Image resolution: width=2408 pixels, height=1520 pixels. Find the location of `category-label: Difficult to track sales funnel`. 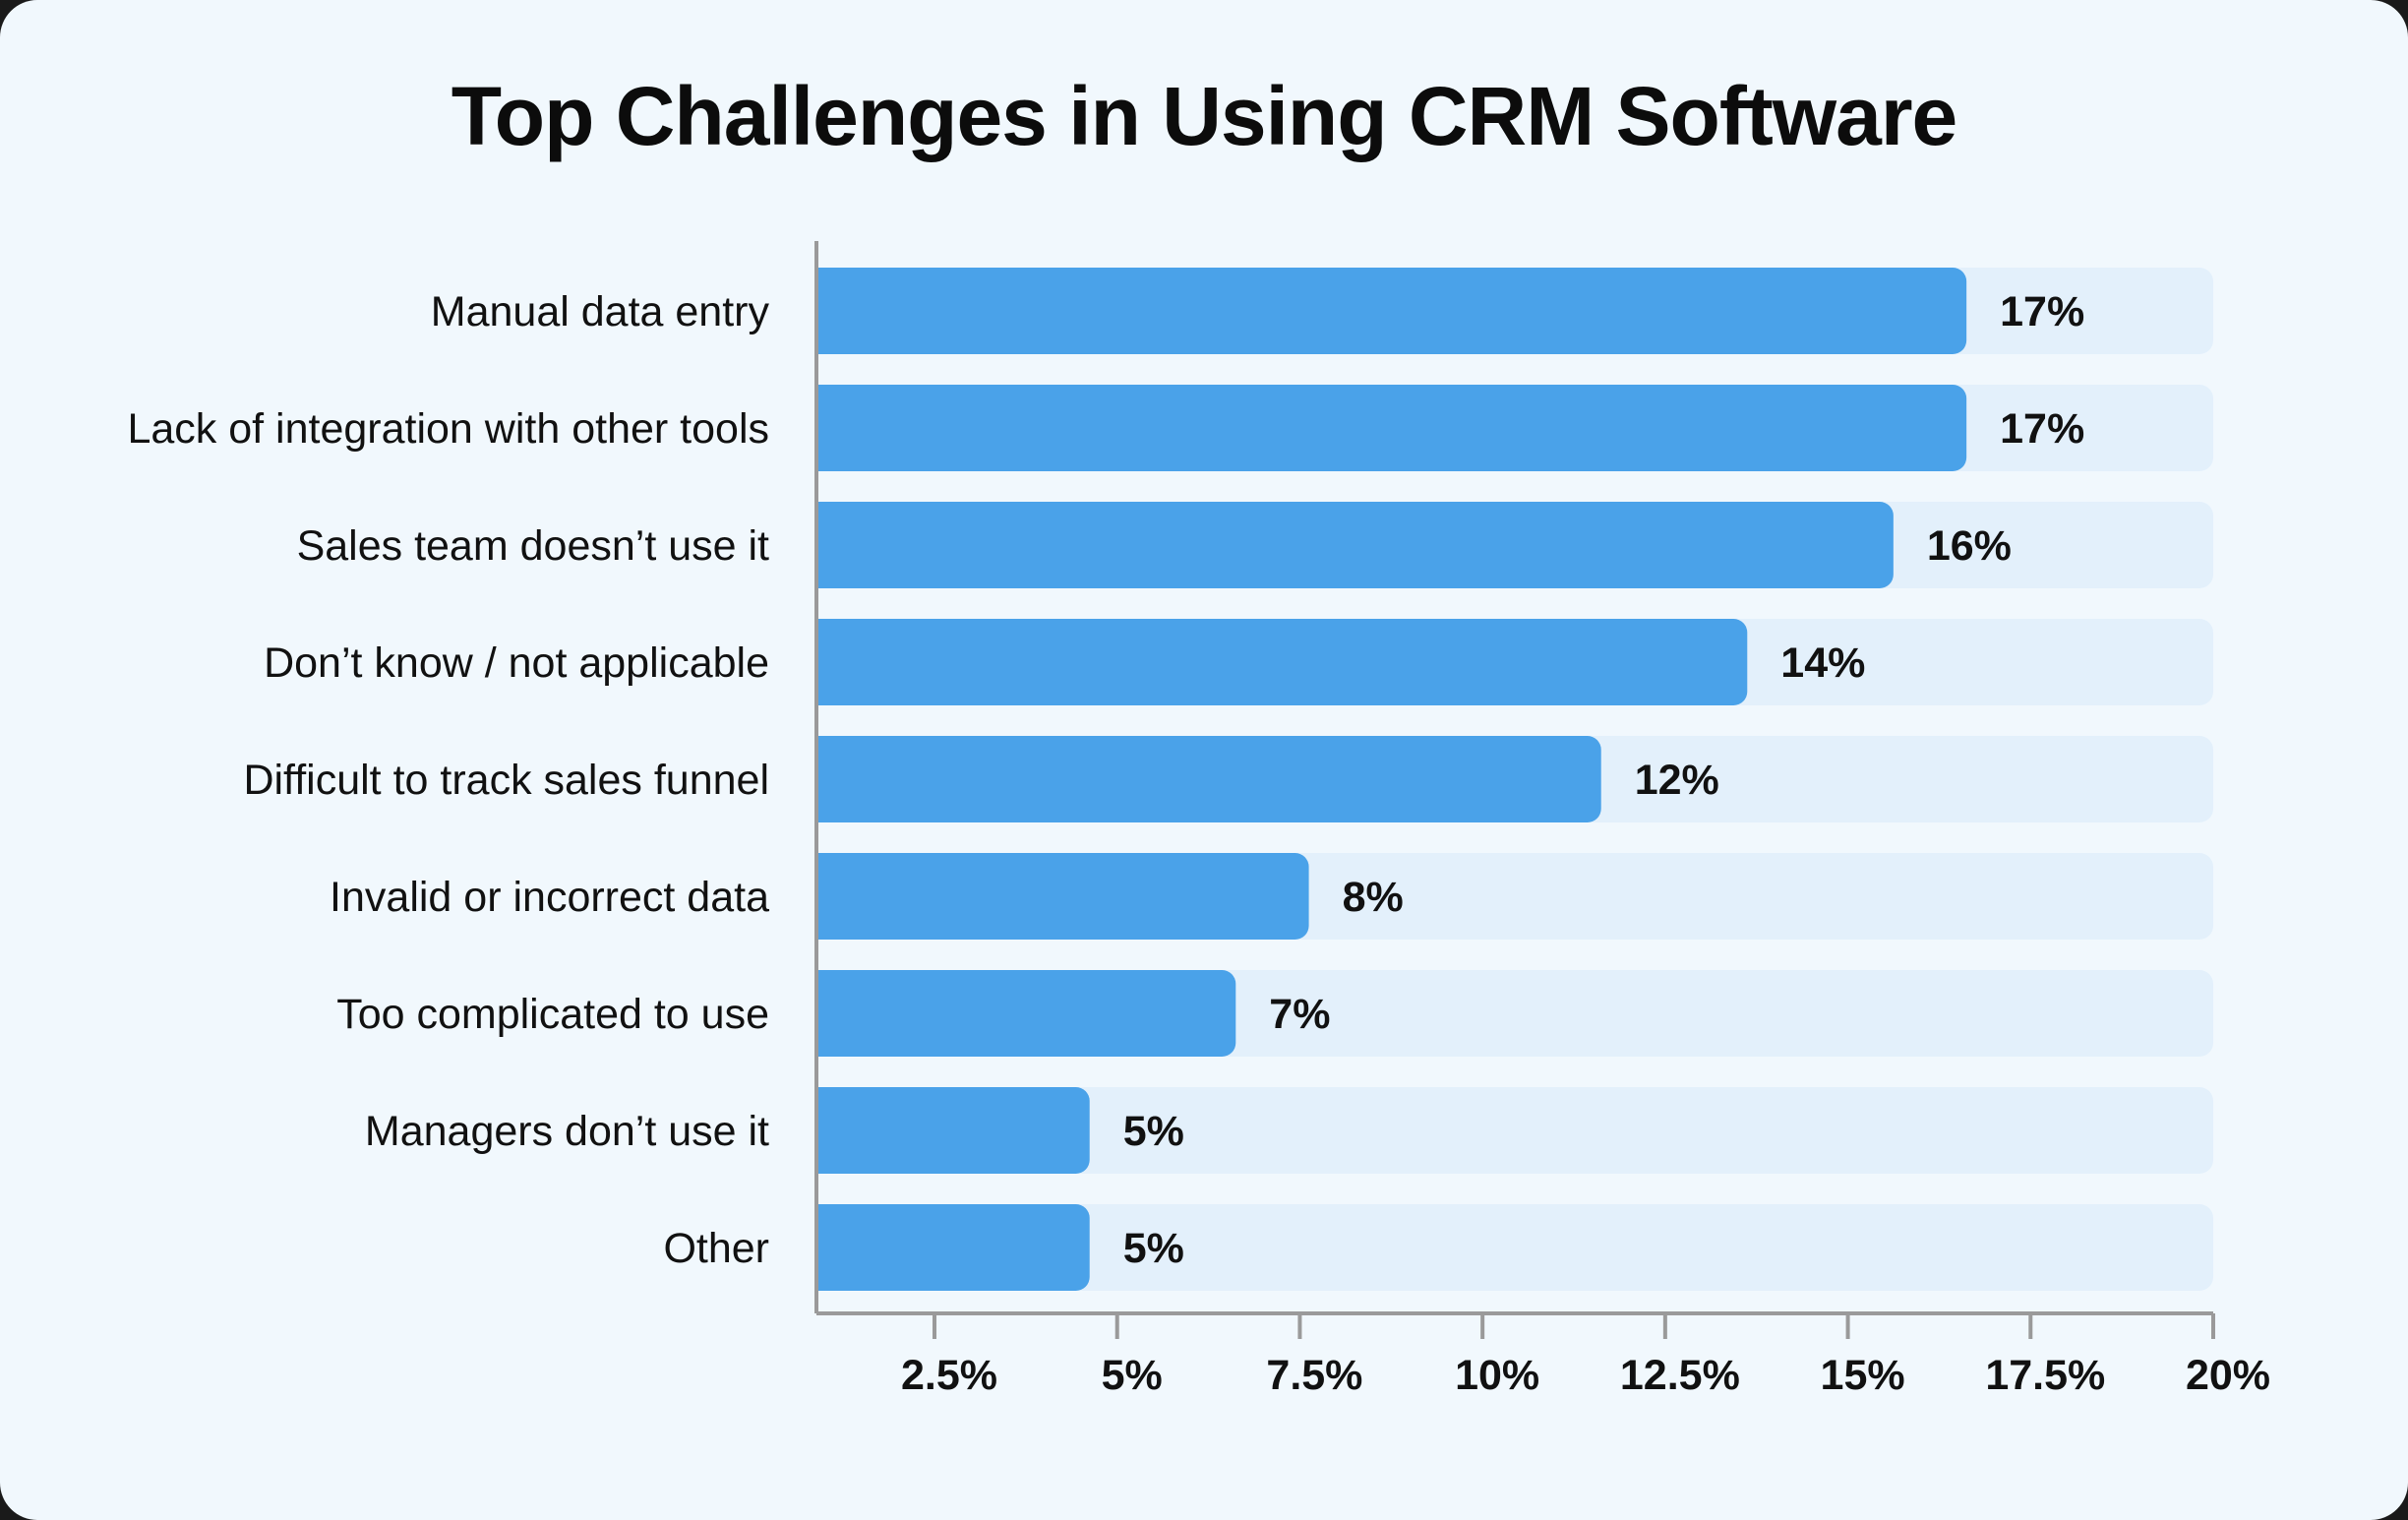

category-label: Difficult to track sales funnel is located at coordinates (506, 780).